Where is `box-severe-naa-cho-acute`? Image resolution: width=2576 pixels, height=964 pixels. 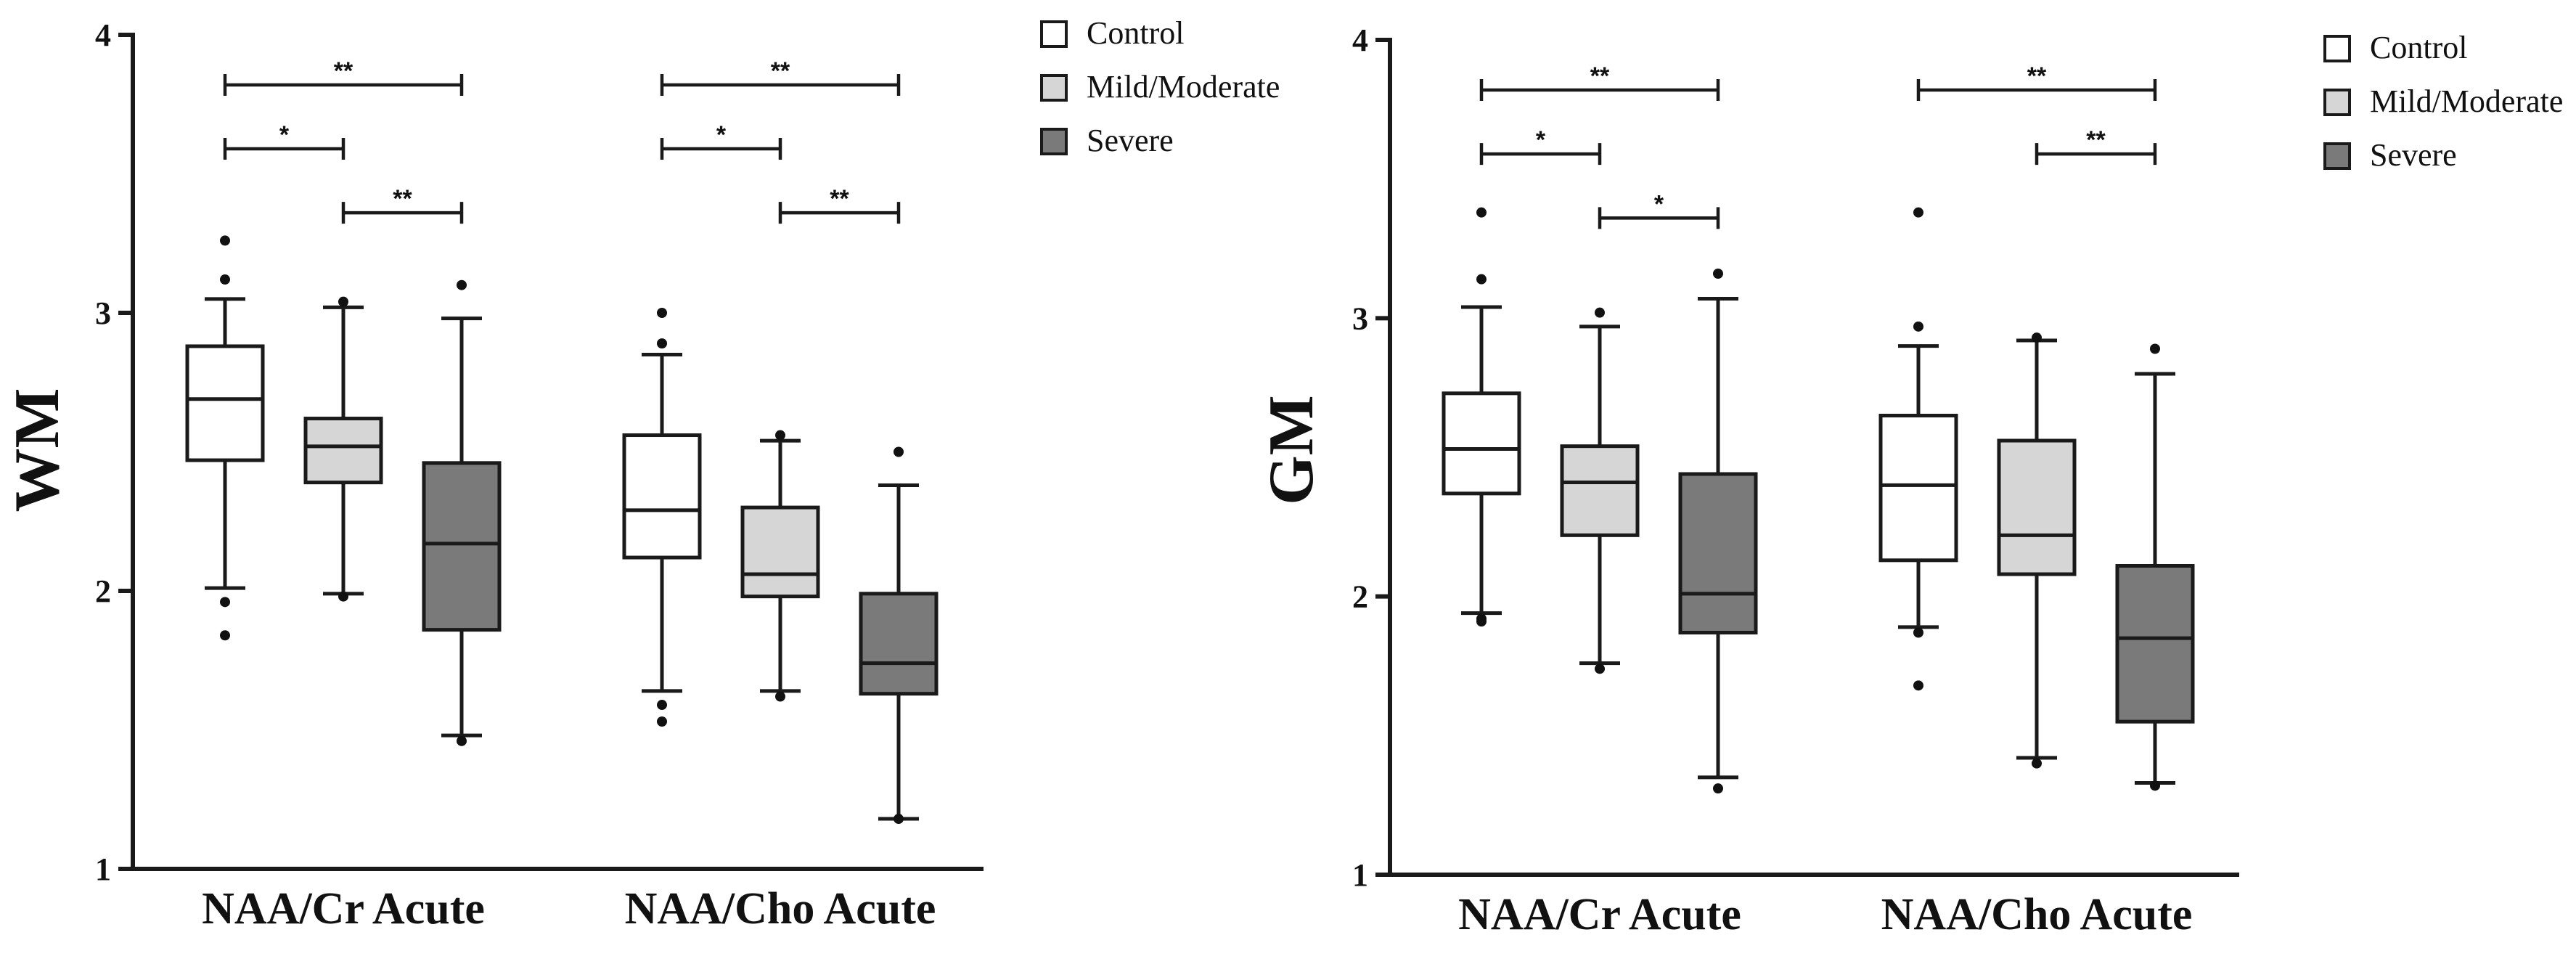
box-severe-naa-cho-acute is located at coordinates (899, 635).